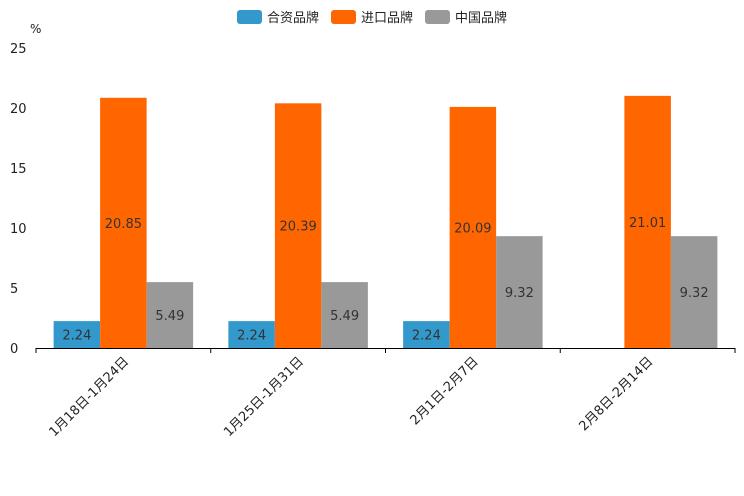 This screenshot has width=744, height=496. I want to click on y-tick-label: 10, so click(18, 229).